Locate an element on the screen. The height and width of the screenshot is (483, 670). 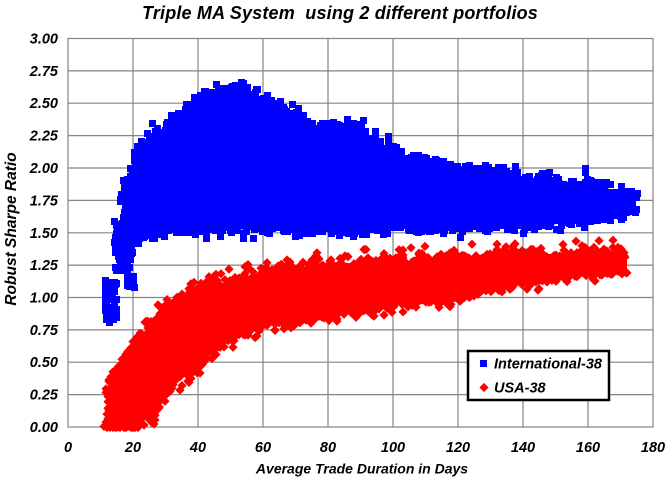
svg-text: 1.00 is located at coordinates (44, 299).